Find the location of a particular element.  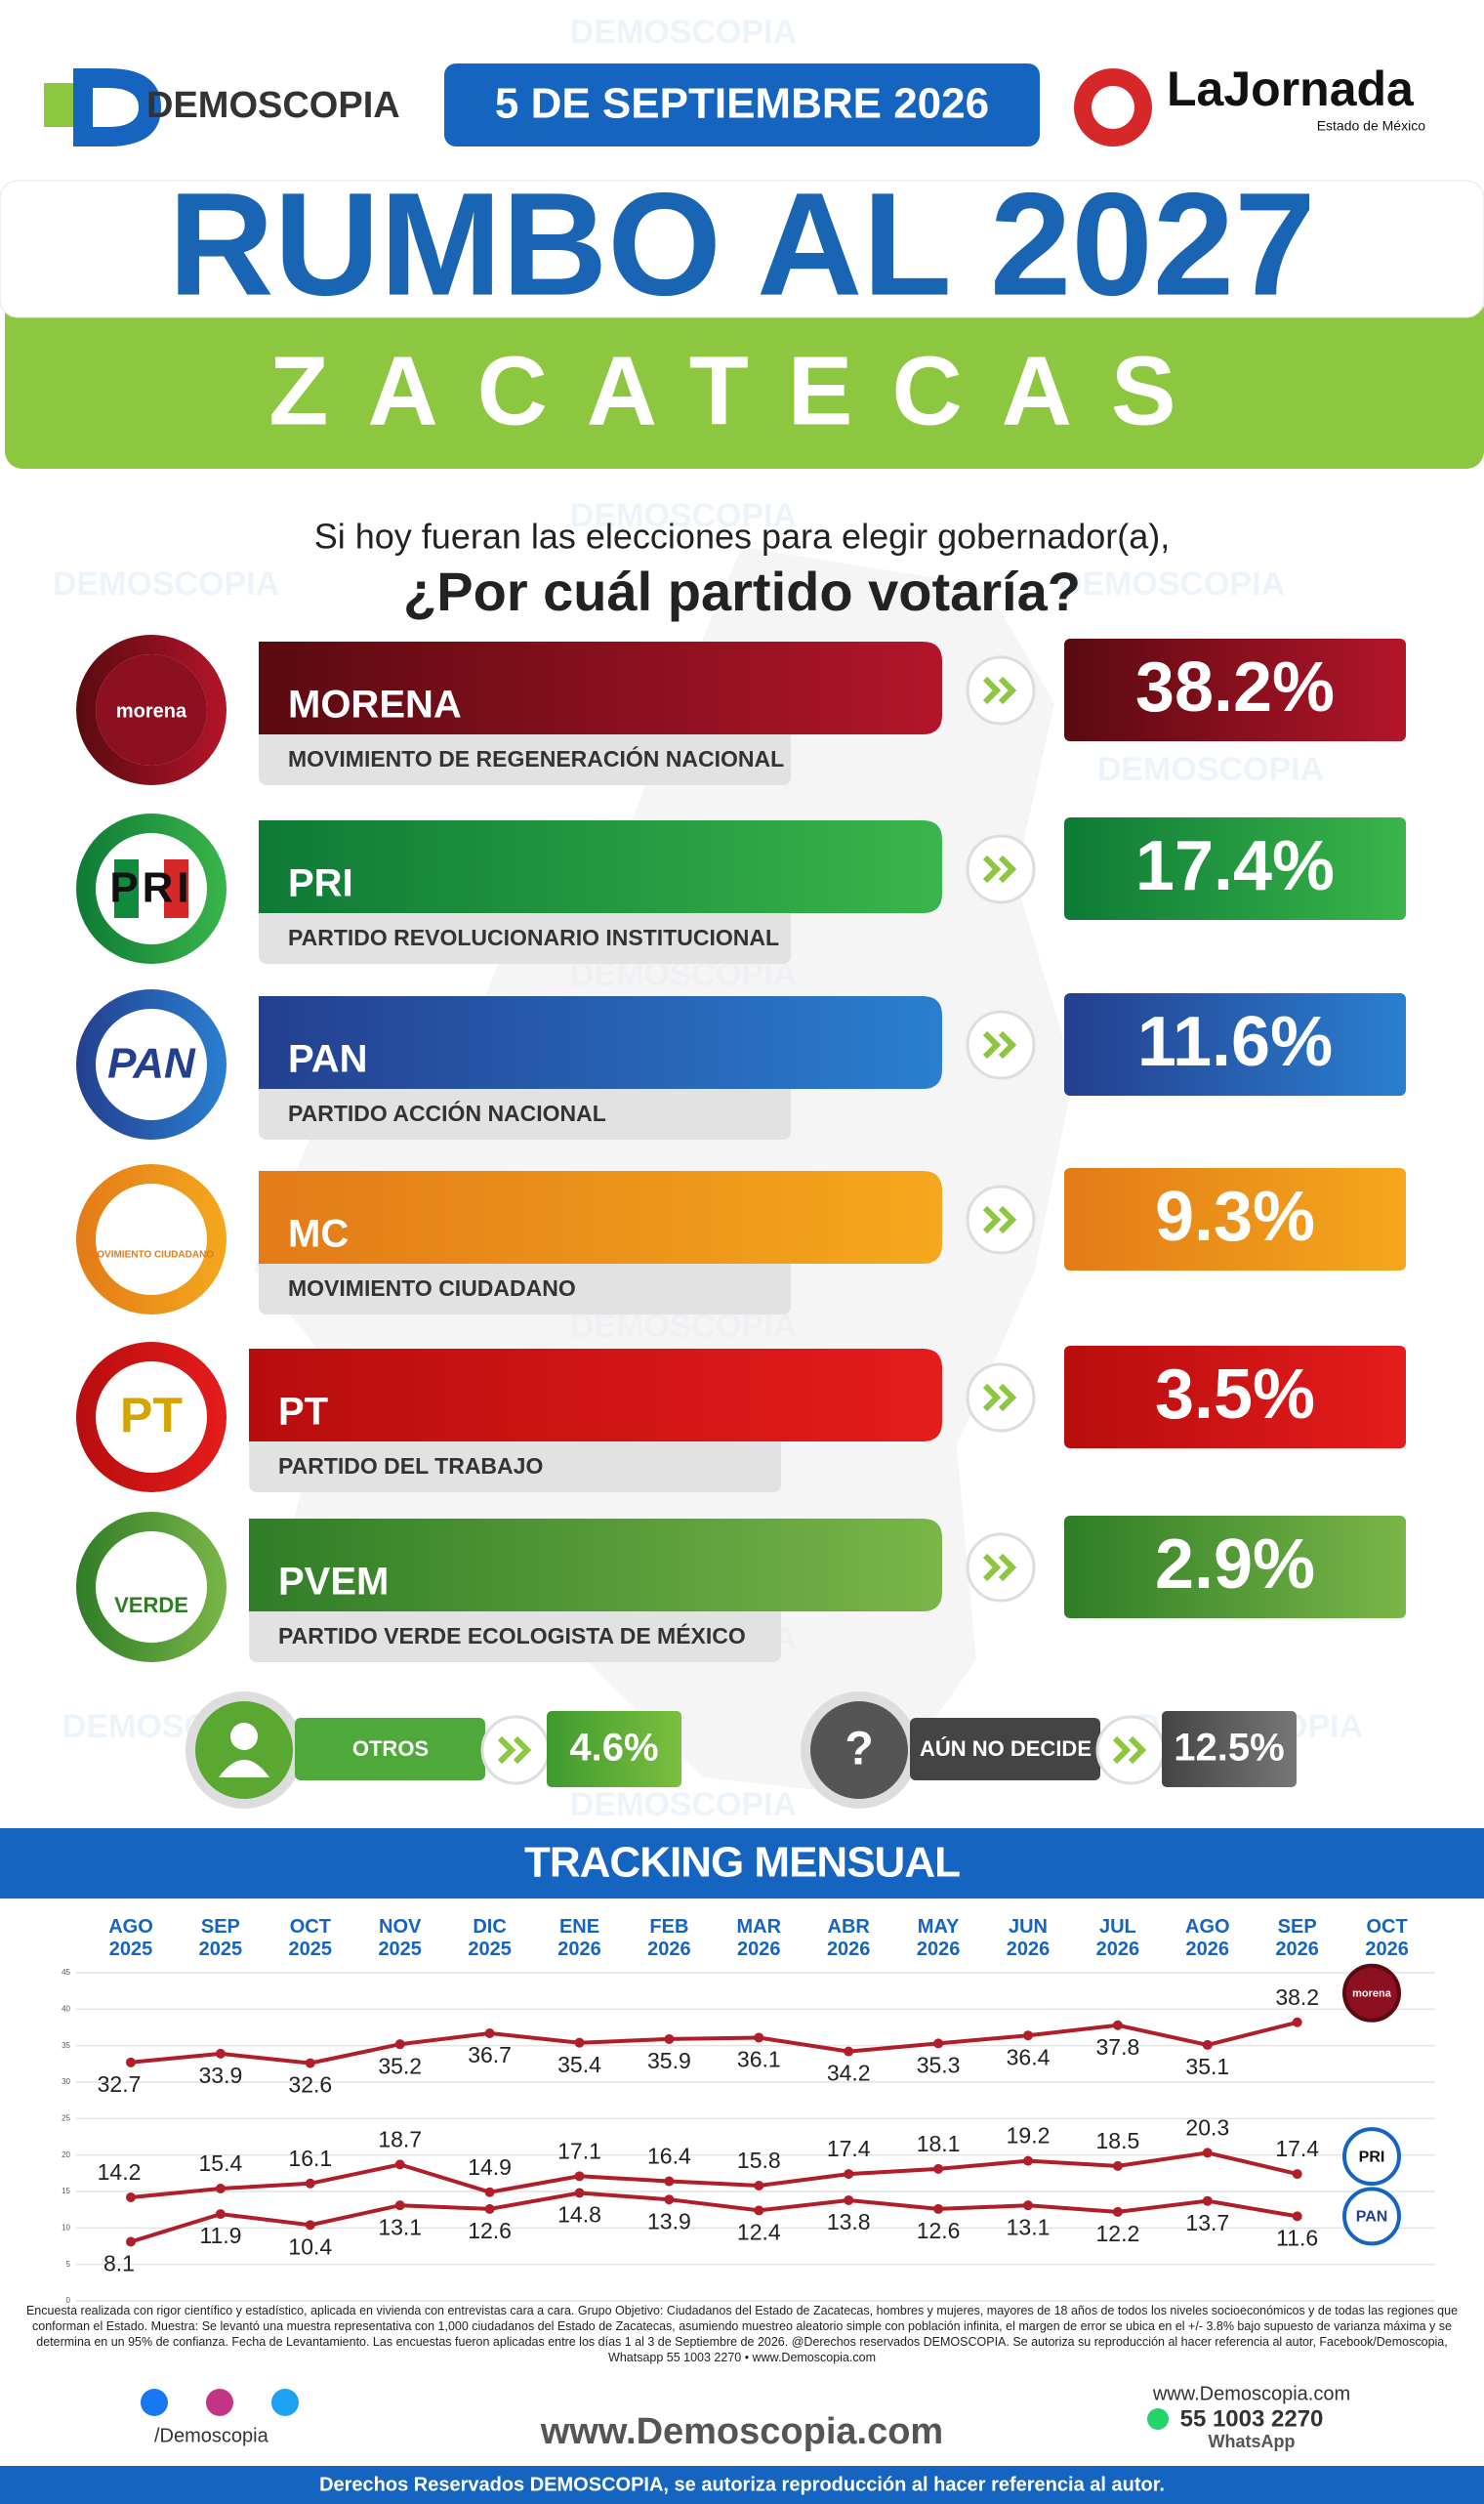

percent: 38.2% is located at coordinates (1235, 687).